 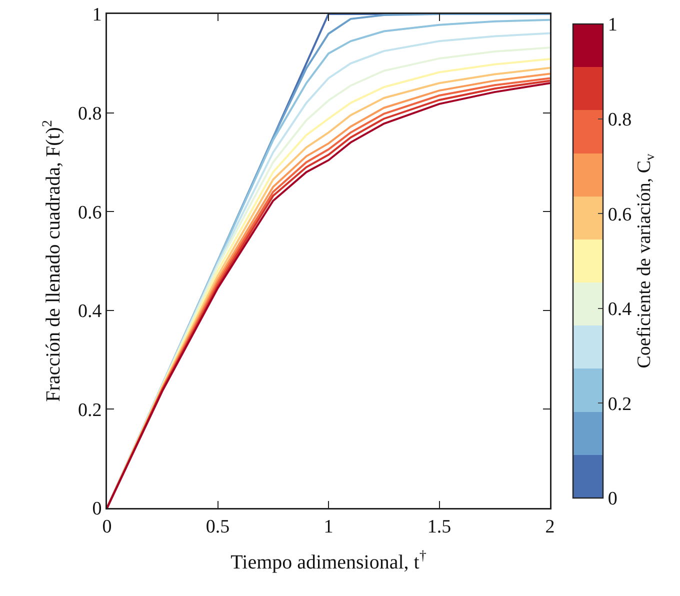 I want to click on y-tick-label: 0.4, so click(x=90, y=311).